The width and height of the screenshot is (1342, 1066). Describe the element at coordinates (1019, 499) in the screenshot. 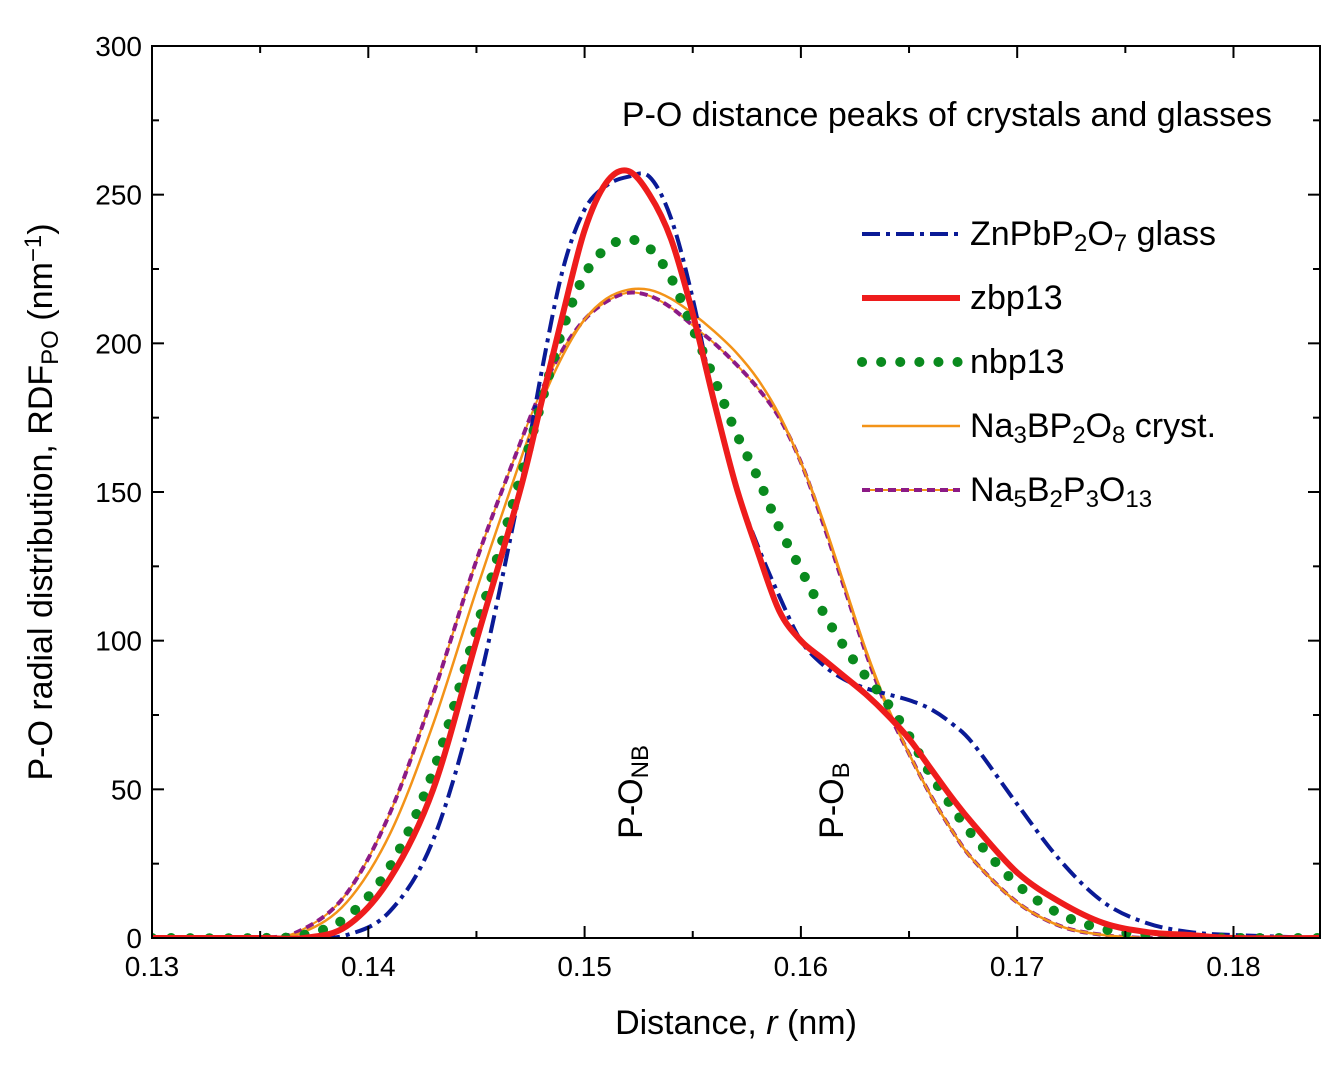

I see `label-part: 5` at that location.